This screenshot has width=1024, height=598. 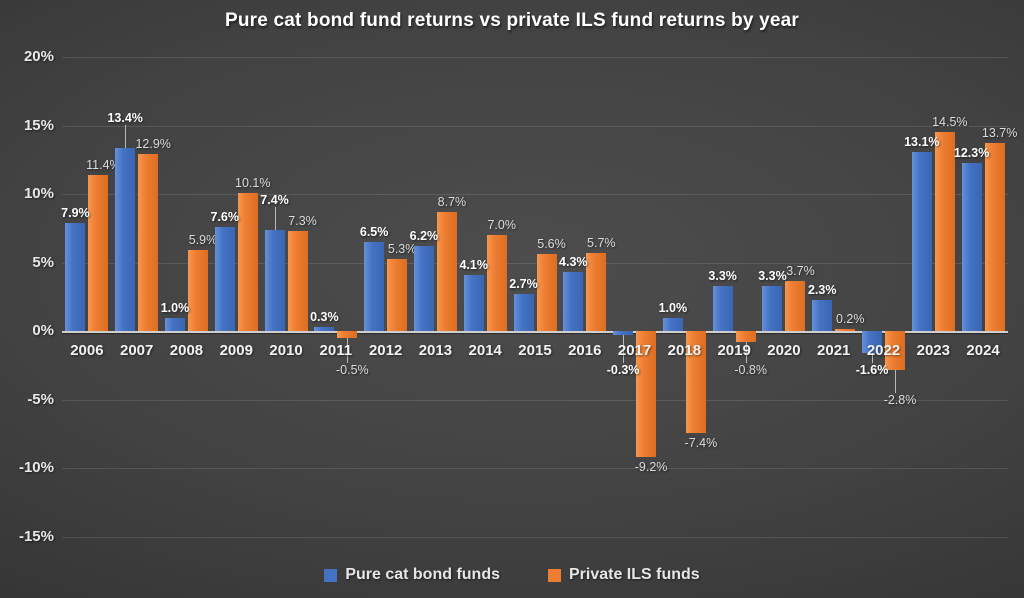 What do you see at coordinates (922, 141) in the screenshot?
I see `data-label-2023-pure-cat-bond: 13.1%` at bounding box center [922, 141].